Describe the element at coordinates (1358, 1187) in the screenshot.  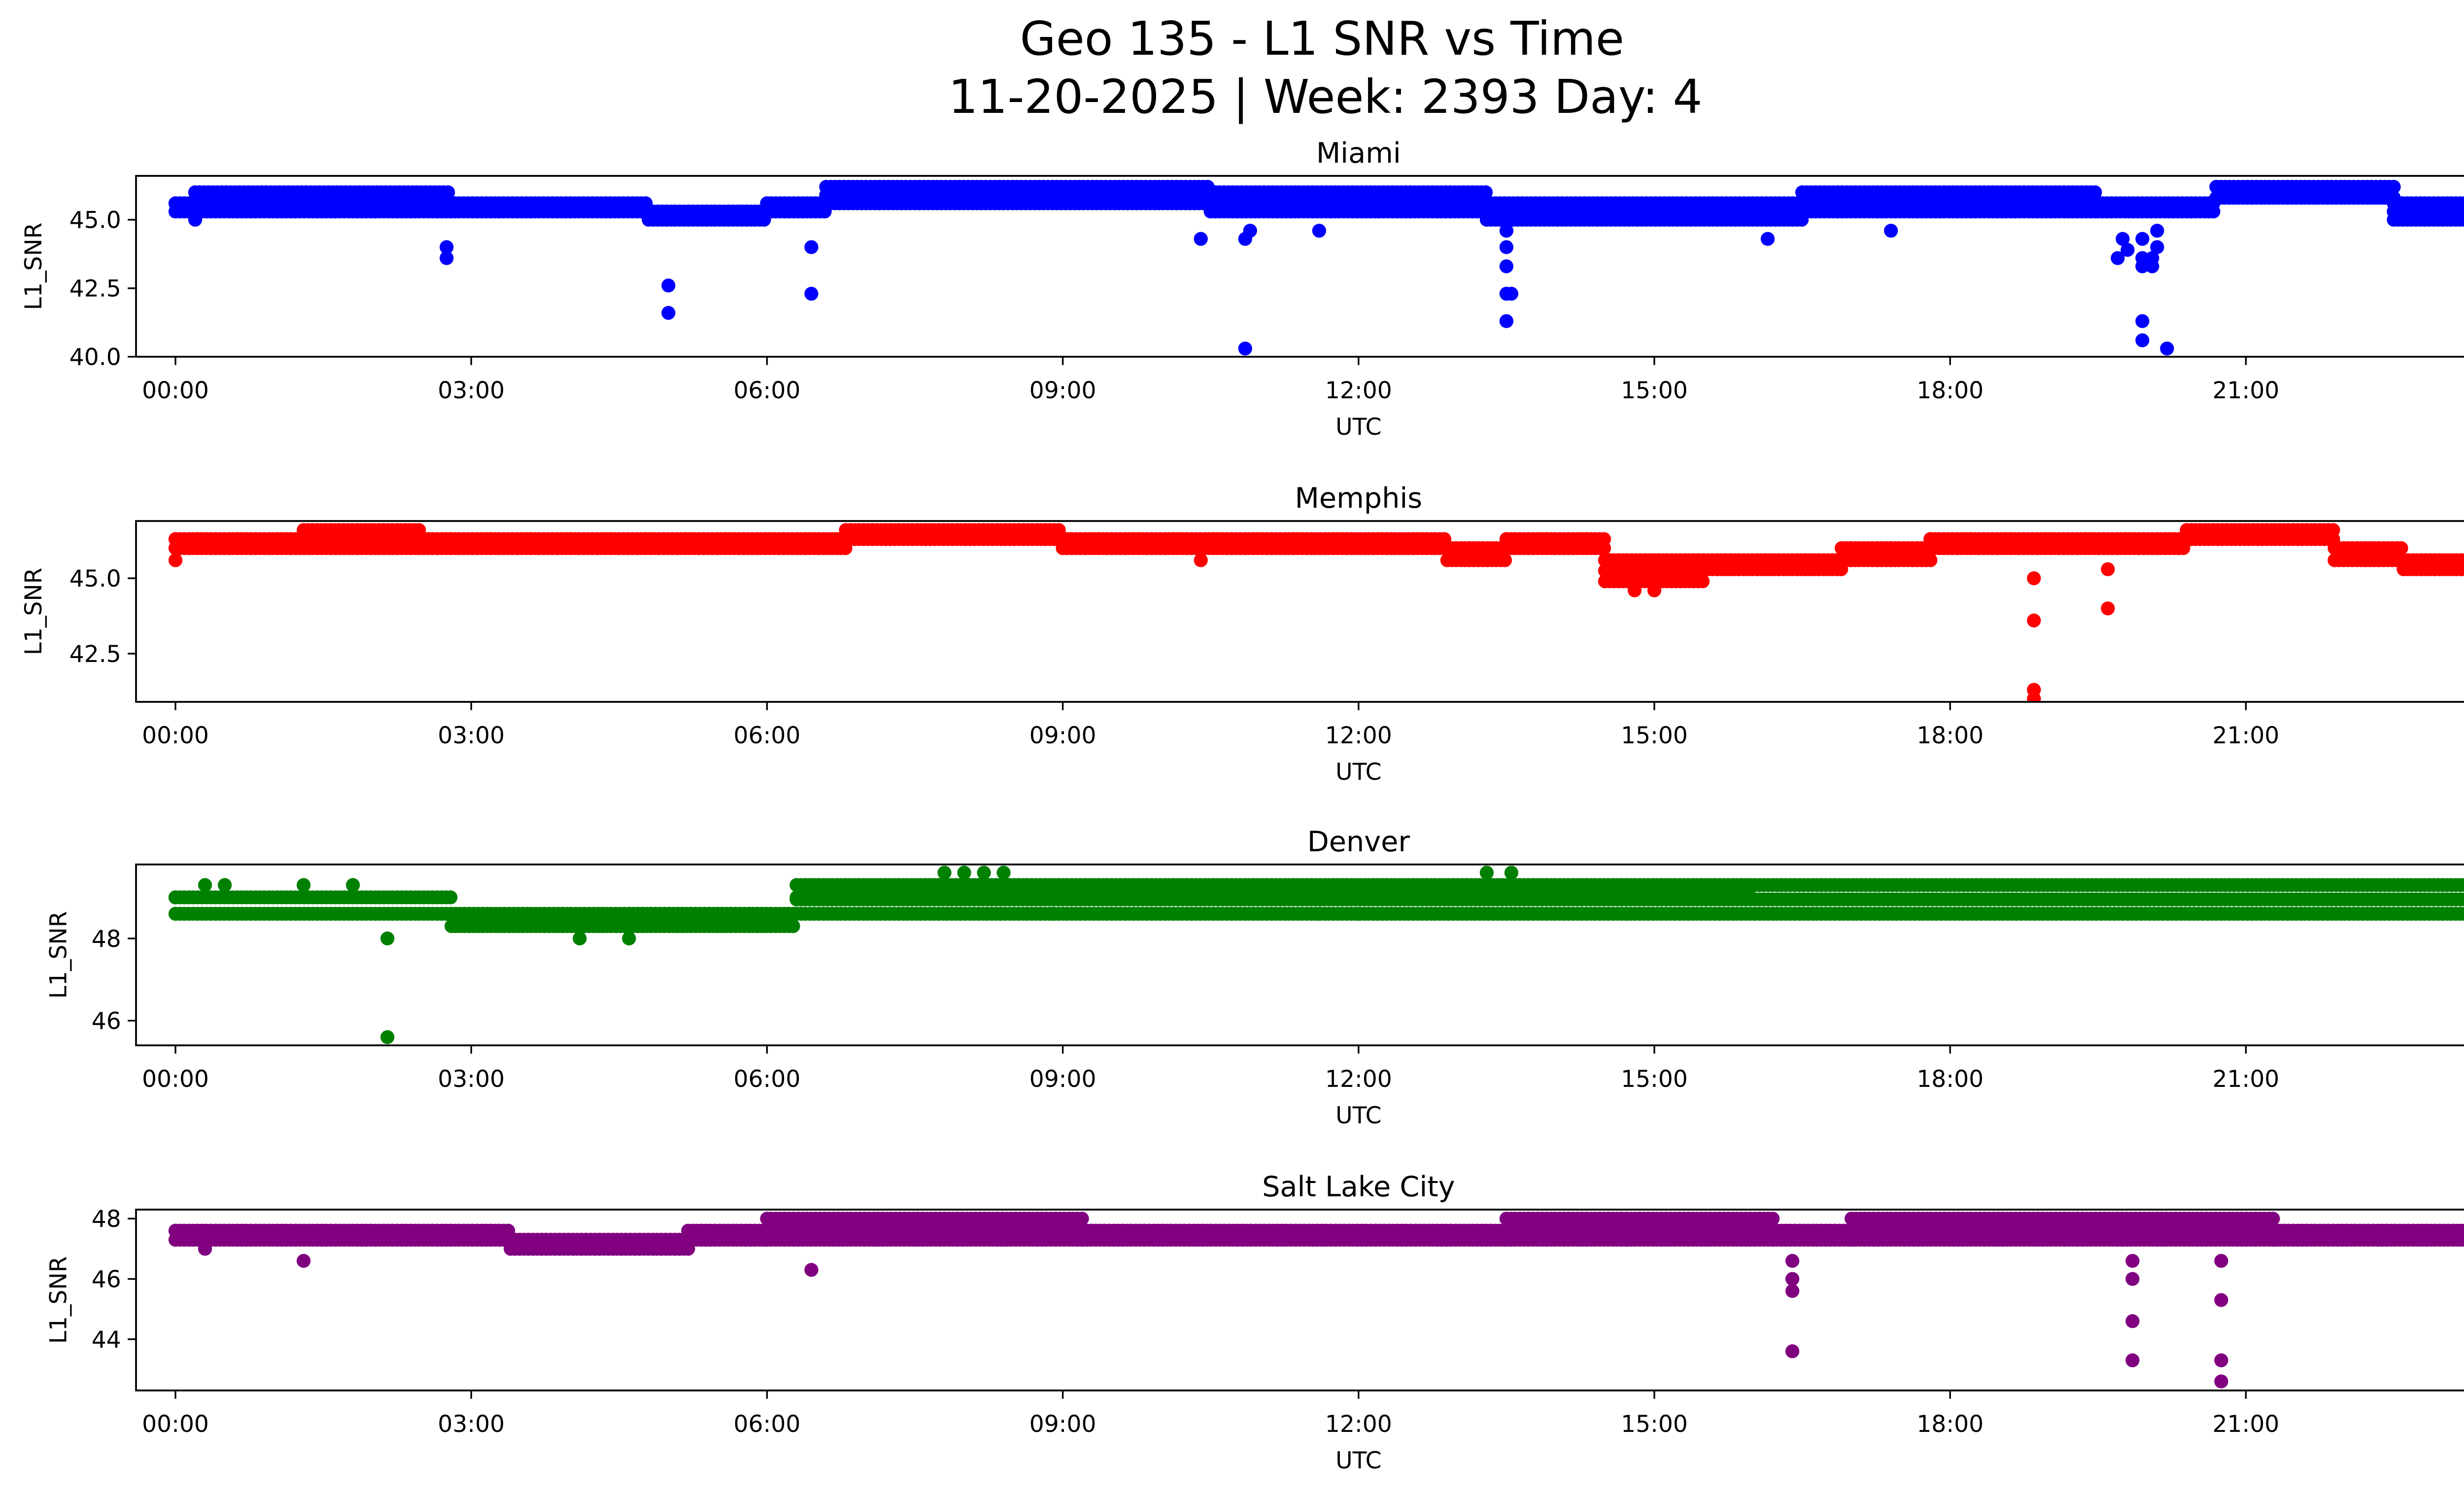
I see `subplot-title: Salt Lake City` at that location.